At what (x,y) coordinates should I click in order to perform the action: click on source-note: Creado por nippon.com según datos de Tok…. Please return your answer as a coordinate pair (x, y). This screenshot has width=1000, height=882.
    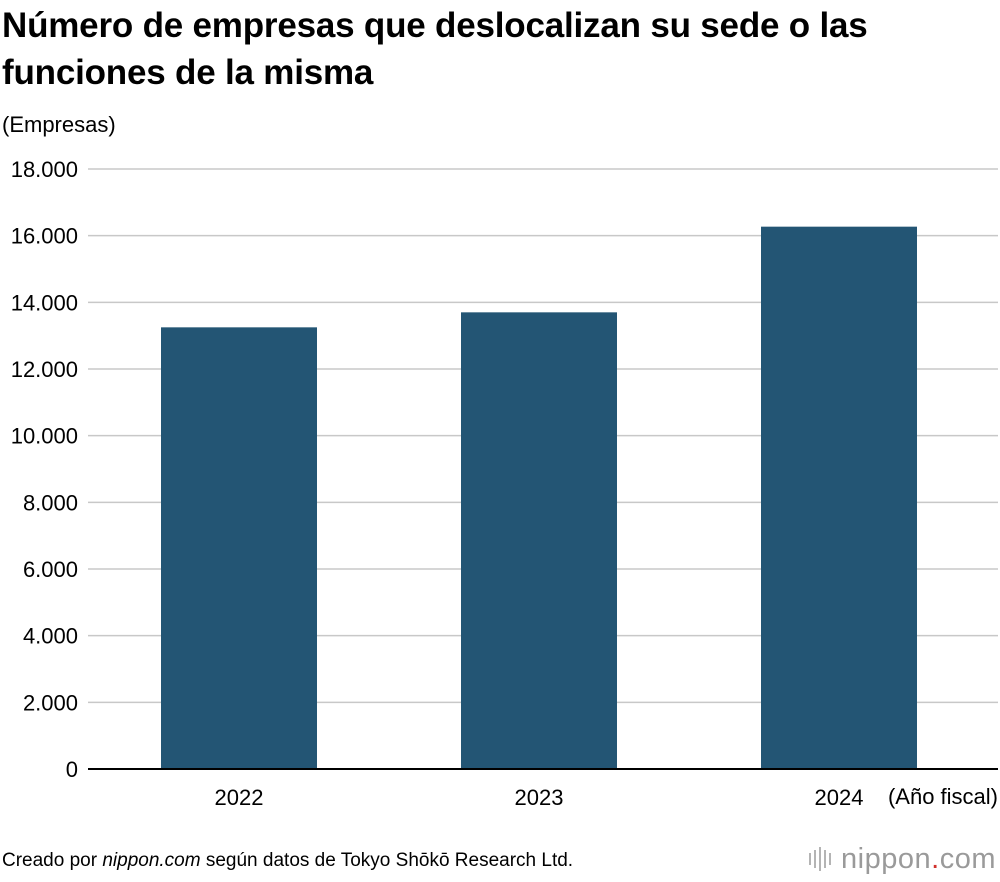
    Looking at the image, I should click on (287, 861).